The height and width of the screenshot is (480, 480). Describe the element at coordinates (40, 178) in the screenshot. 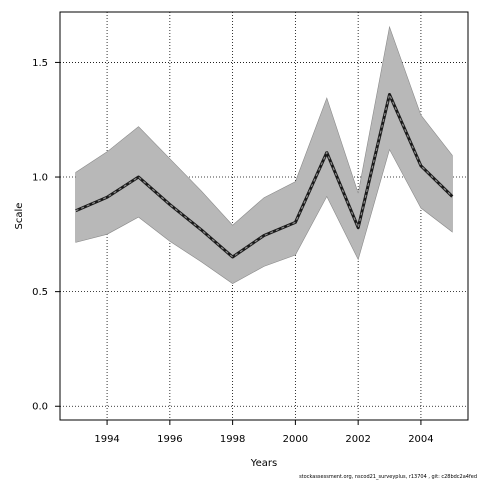

I see `y-tick-label: 1.0` at that location.